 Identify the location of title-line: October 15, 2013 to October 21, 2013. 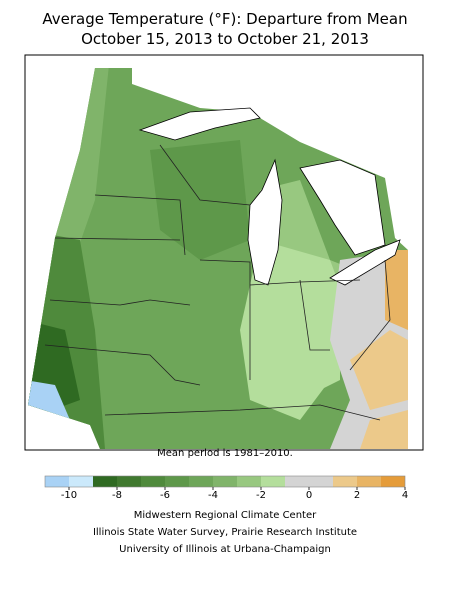
(225, 39).